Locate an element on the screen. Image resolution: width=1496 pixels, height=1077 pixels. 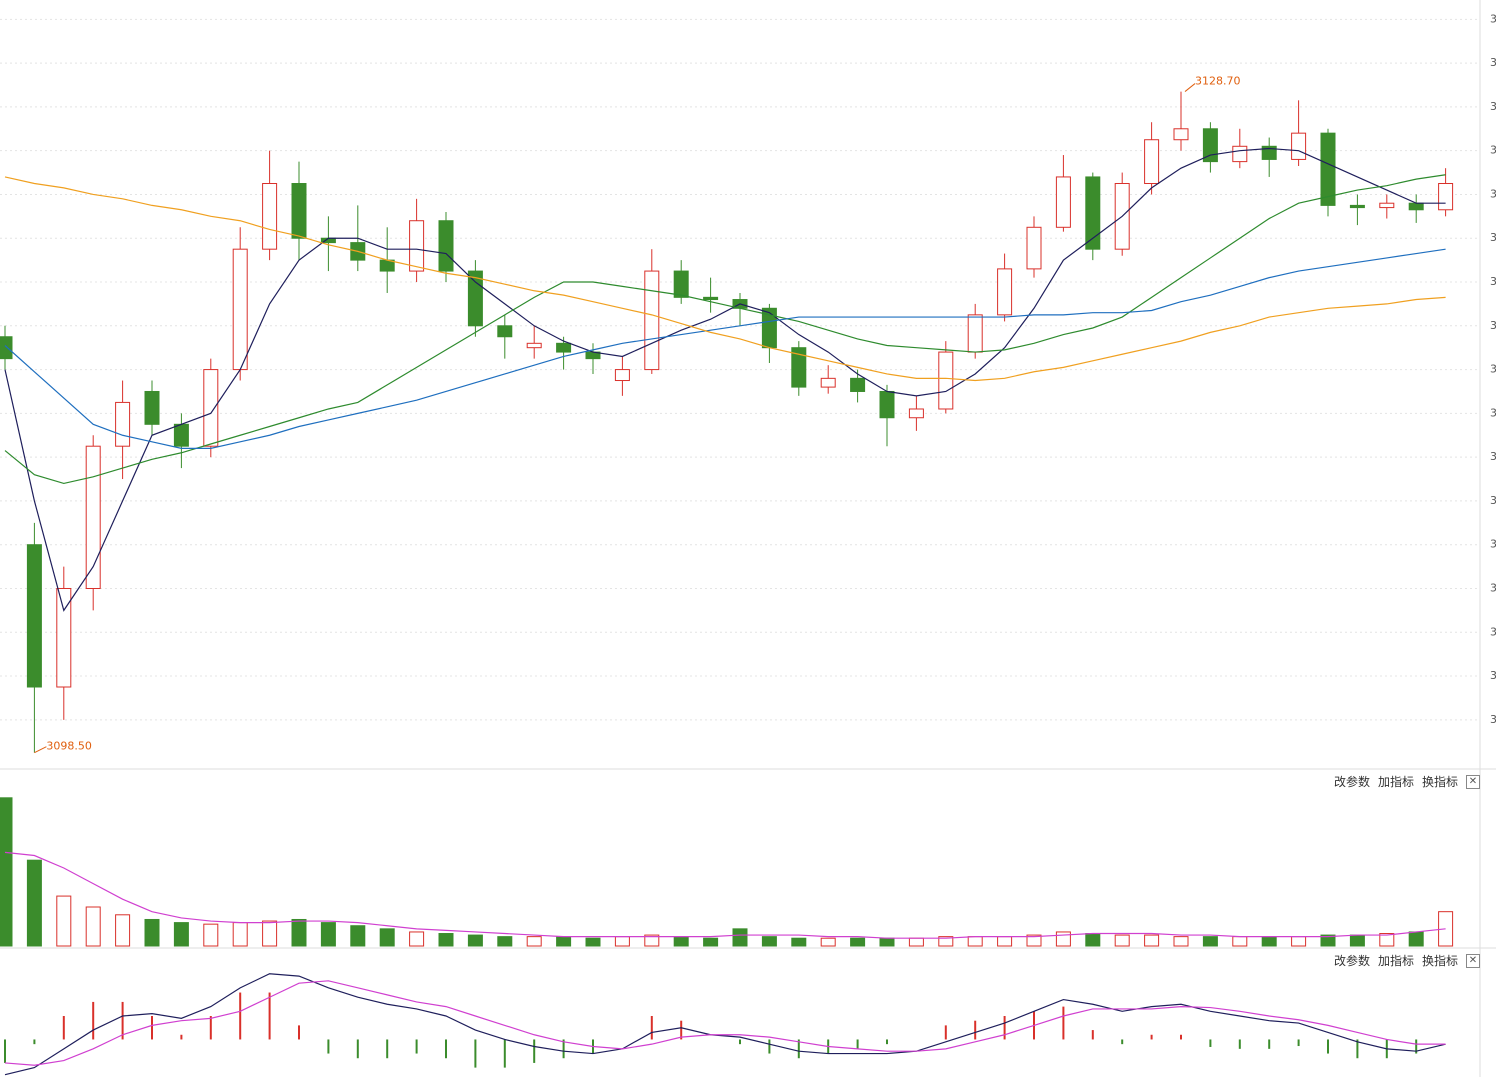
toolbar: 改参数 加指标 换指标 ✕ is located at coordinates (1407, 960).